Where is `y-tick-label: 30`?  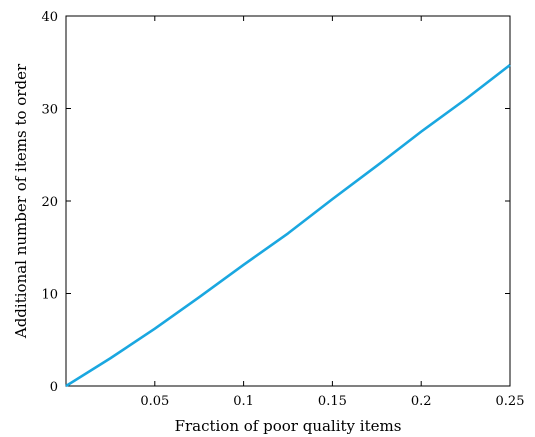 y-tick-label: 30 is located at coordinates (49, 110).